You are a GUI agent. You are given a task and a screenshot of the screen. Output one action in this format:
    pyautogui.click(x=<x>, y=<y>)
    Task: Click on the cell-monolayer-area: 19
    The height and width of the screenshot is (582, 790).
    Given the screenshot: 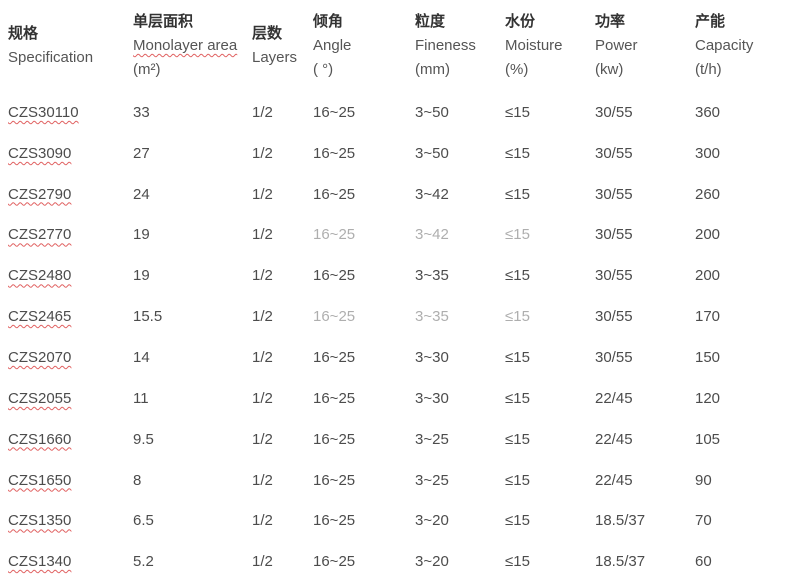 What is the action you would take?
    pyautogui.click(x=192, y=275)
    